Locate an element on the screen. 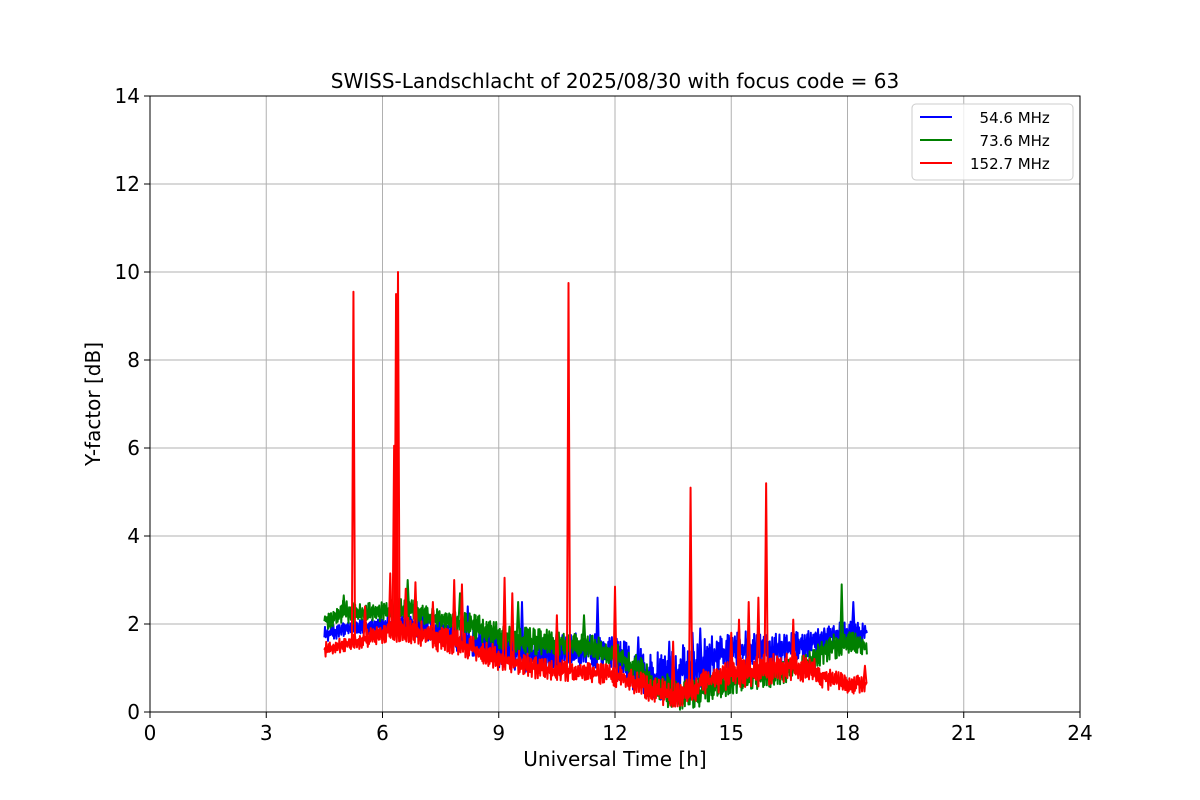 The height and width of the screenshot is (800, 1200). x-tick-label: 12 is located at coordinates (614, 733).